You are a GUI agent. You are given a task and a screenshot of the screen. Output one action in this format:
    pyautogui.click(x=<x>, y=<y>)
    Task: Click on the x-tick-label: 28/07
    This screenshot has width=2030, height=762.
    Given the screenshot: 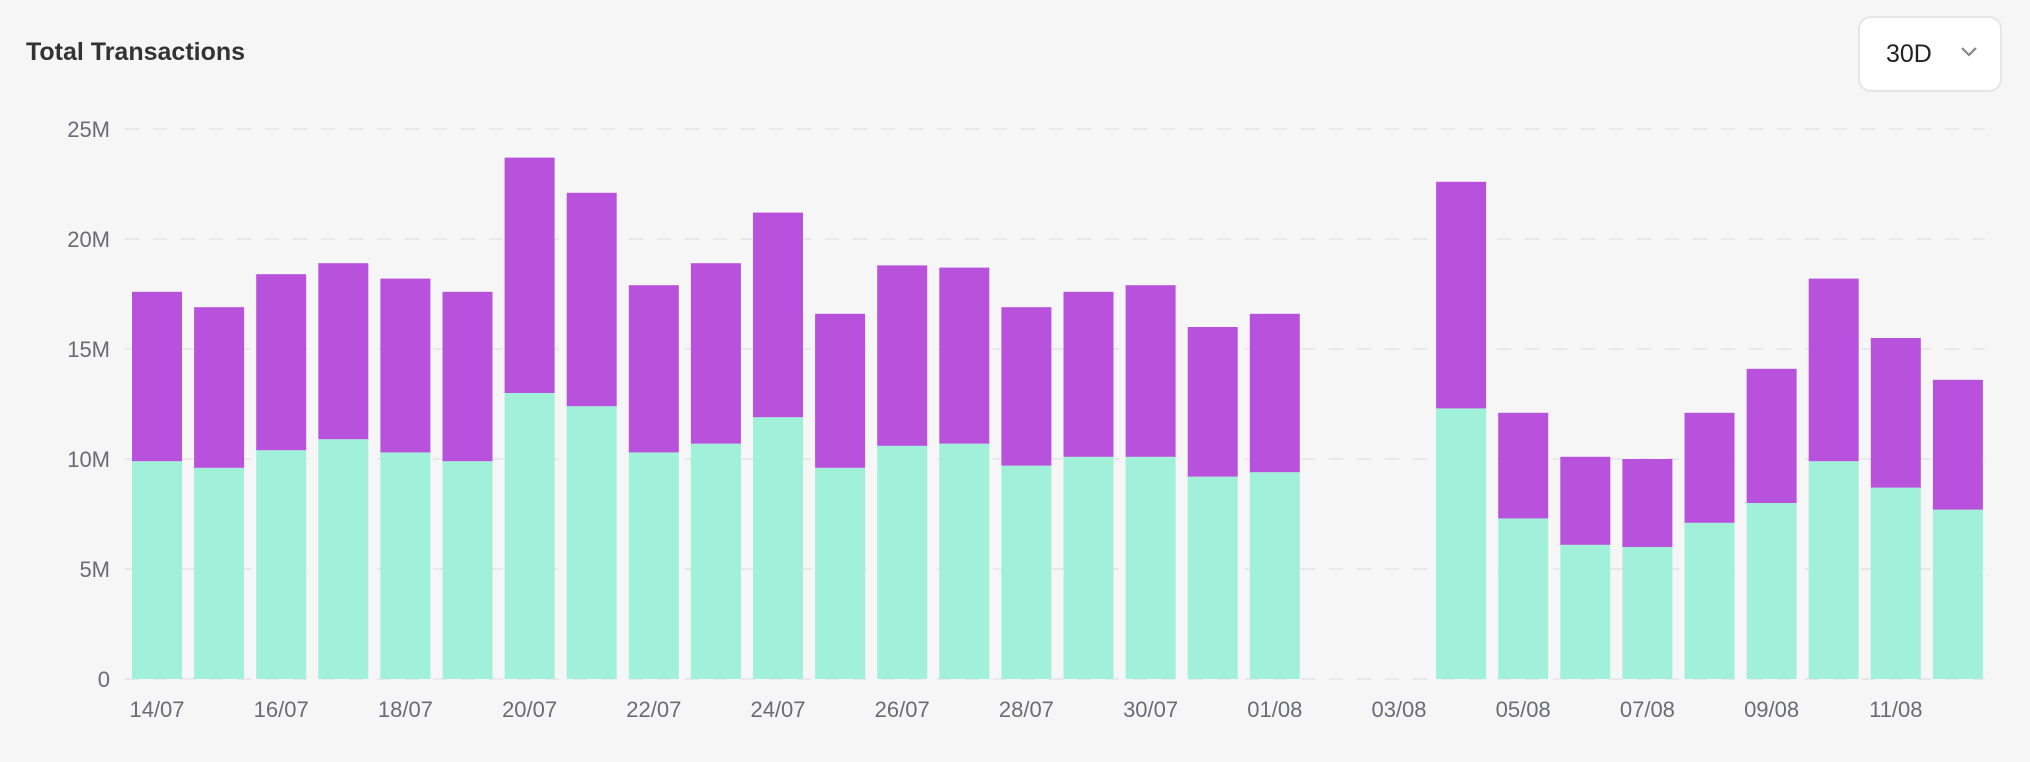 What is the action you would take?
    pyautogui.click(x=1026, y=709)
    